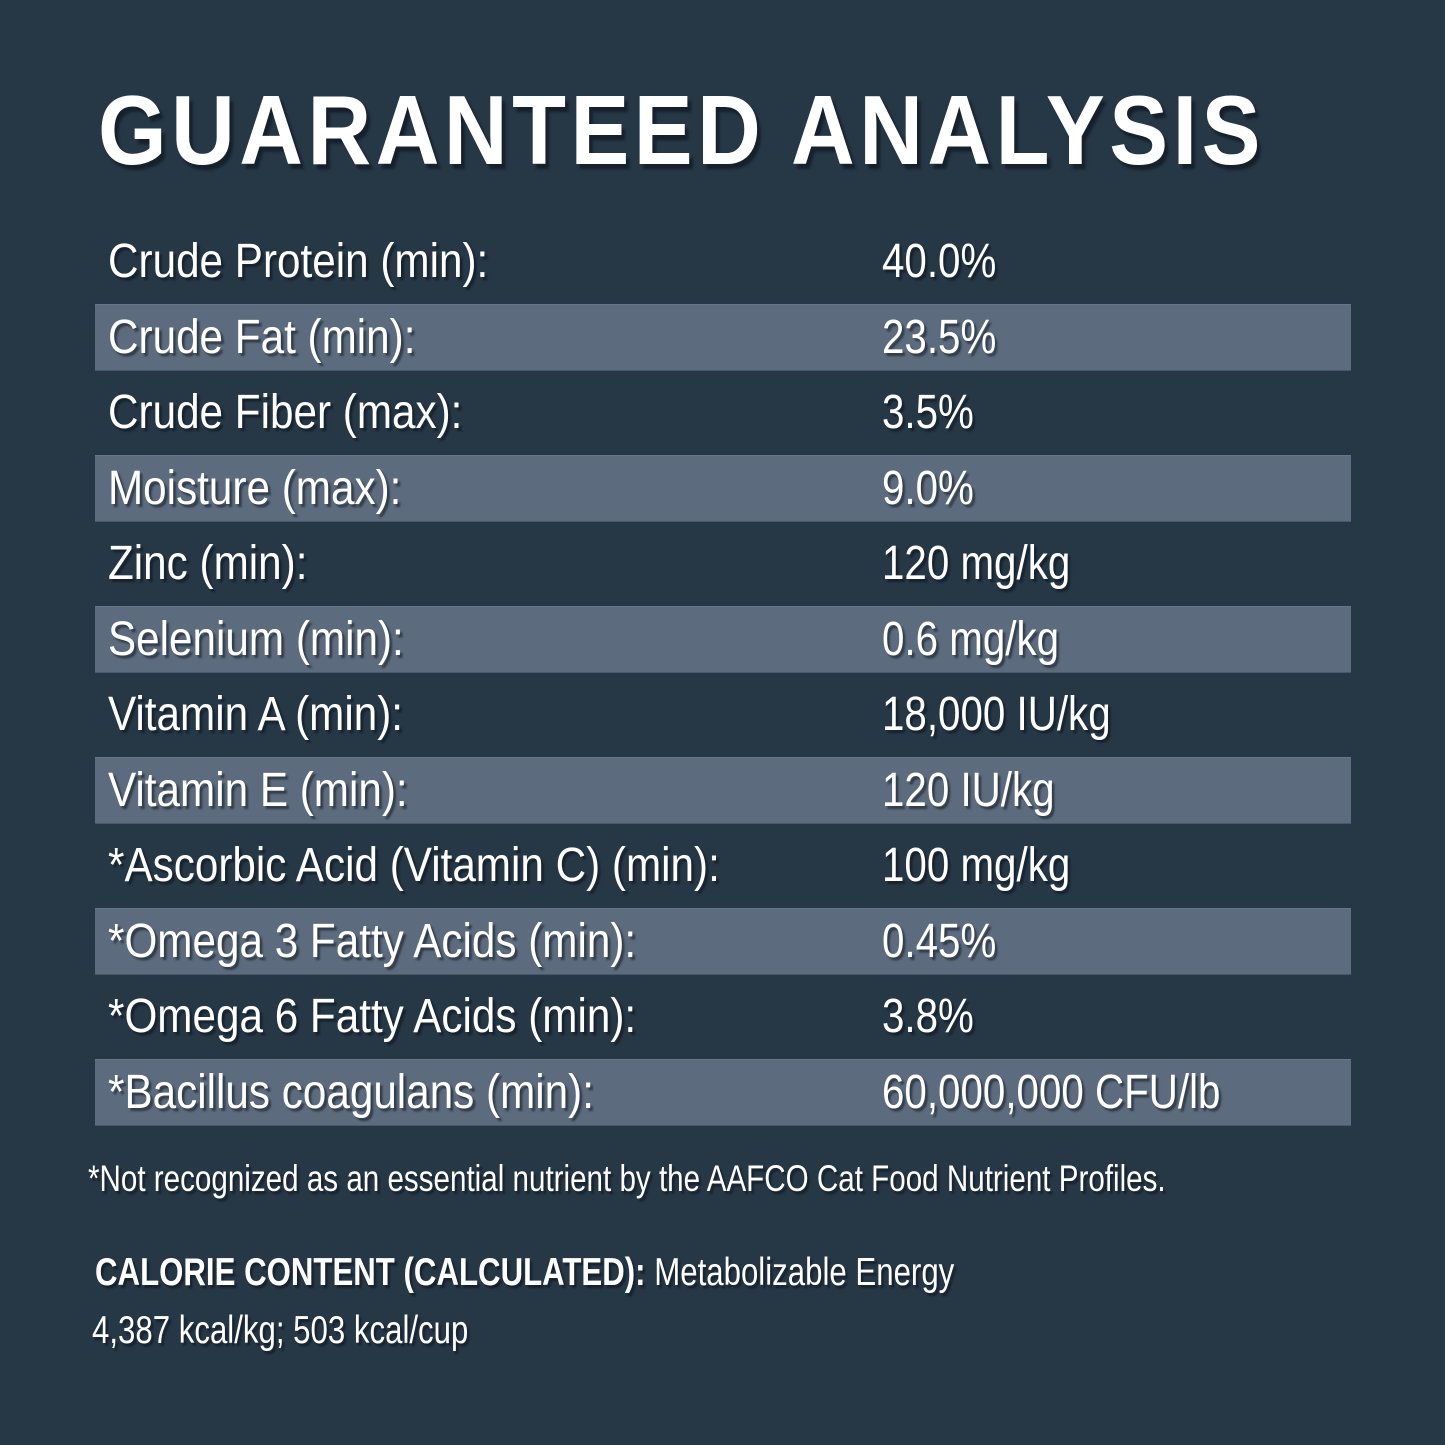 The height and width of the screenshot is (1445, 1445). I want to click on table-row: Zinc (min): 120 mg/kg, so click(723, 564).